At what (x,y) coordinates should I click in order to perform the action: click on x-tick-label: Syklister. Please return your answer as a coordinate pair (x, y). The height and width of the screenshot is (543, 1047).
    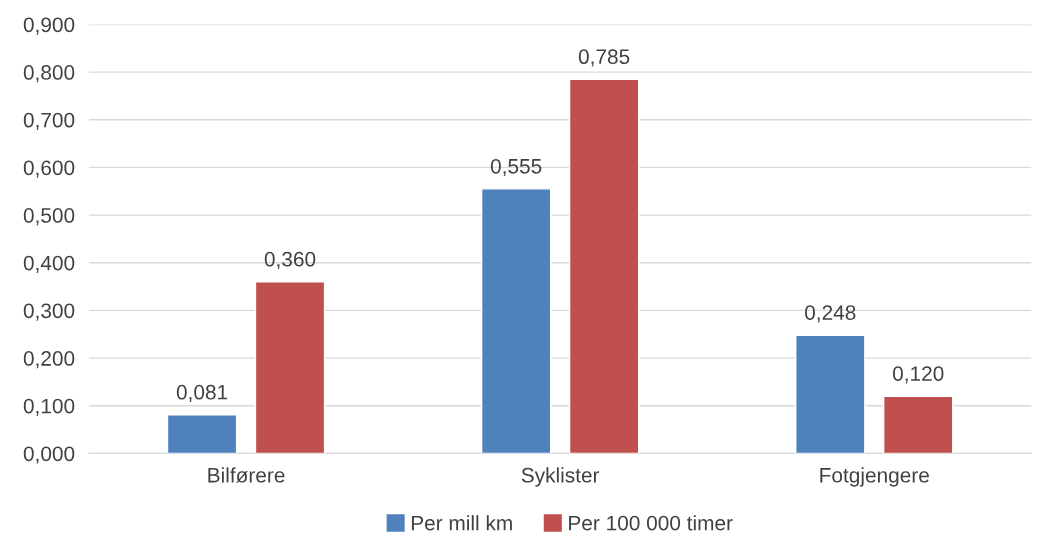
    Looking at the image, I should click on (560, 477).